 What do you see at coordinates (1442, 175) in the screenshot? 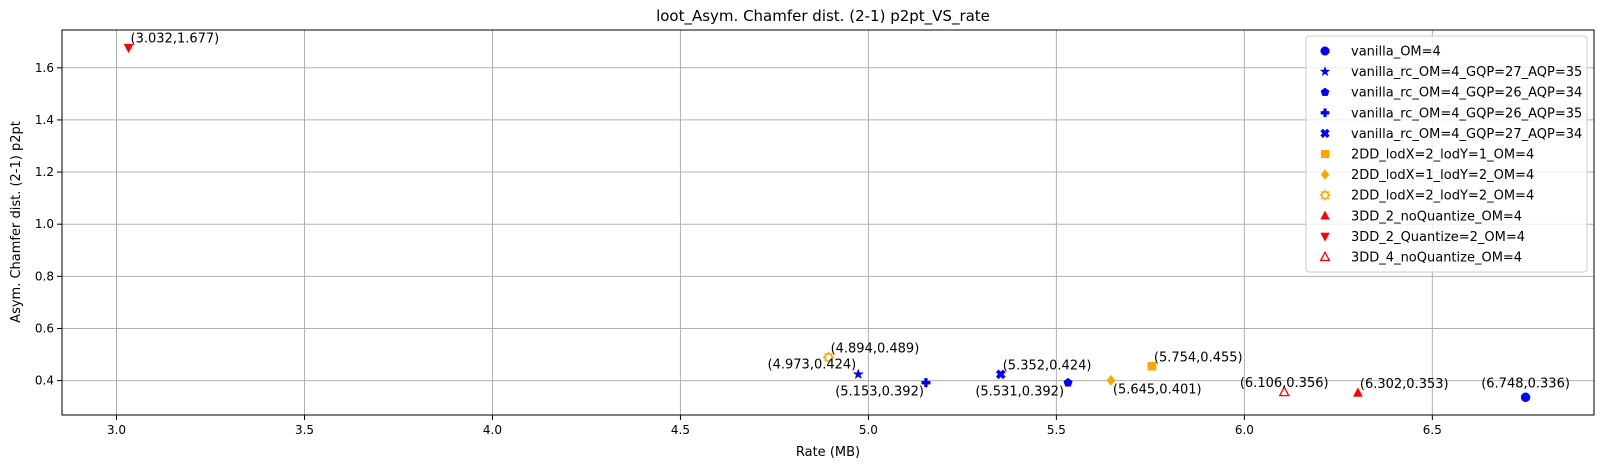
I see `legend-entry-label: 2DD_lodX=1_lodY=2_OM=4` at bounding box center [1442, 175].